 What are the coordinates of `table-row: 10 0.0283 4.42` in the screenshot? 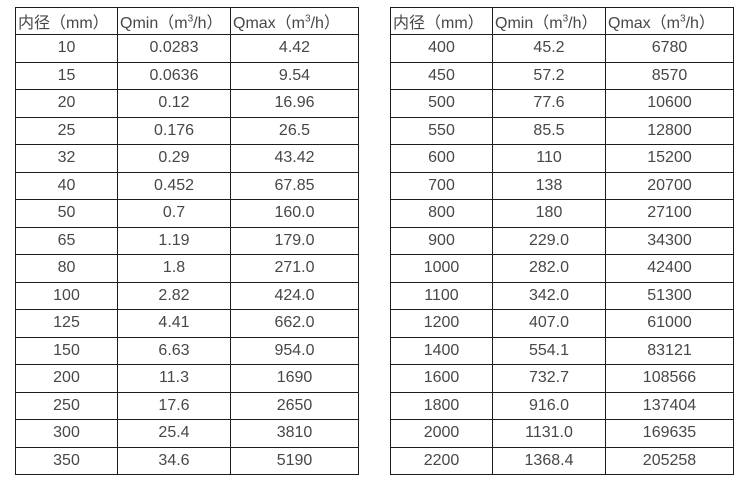 It's located at (187, 48).